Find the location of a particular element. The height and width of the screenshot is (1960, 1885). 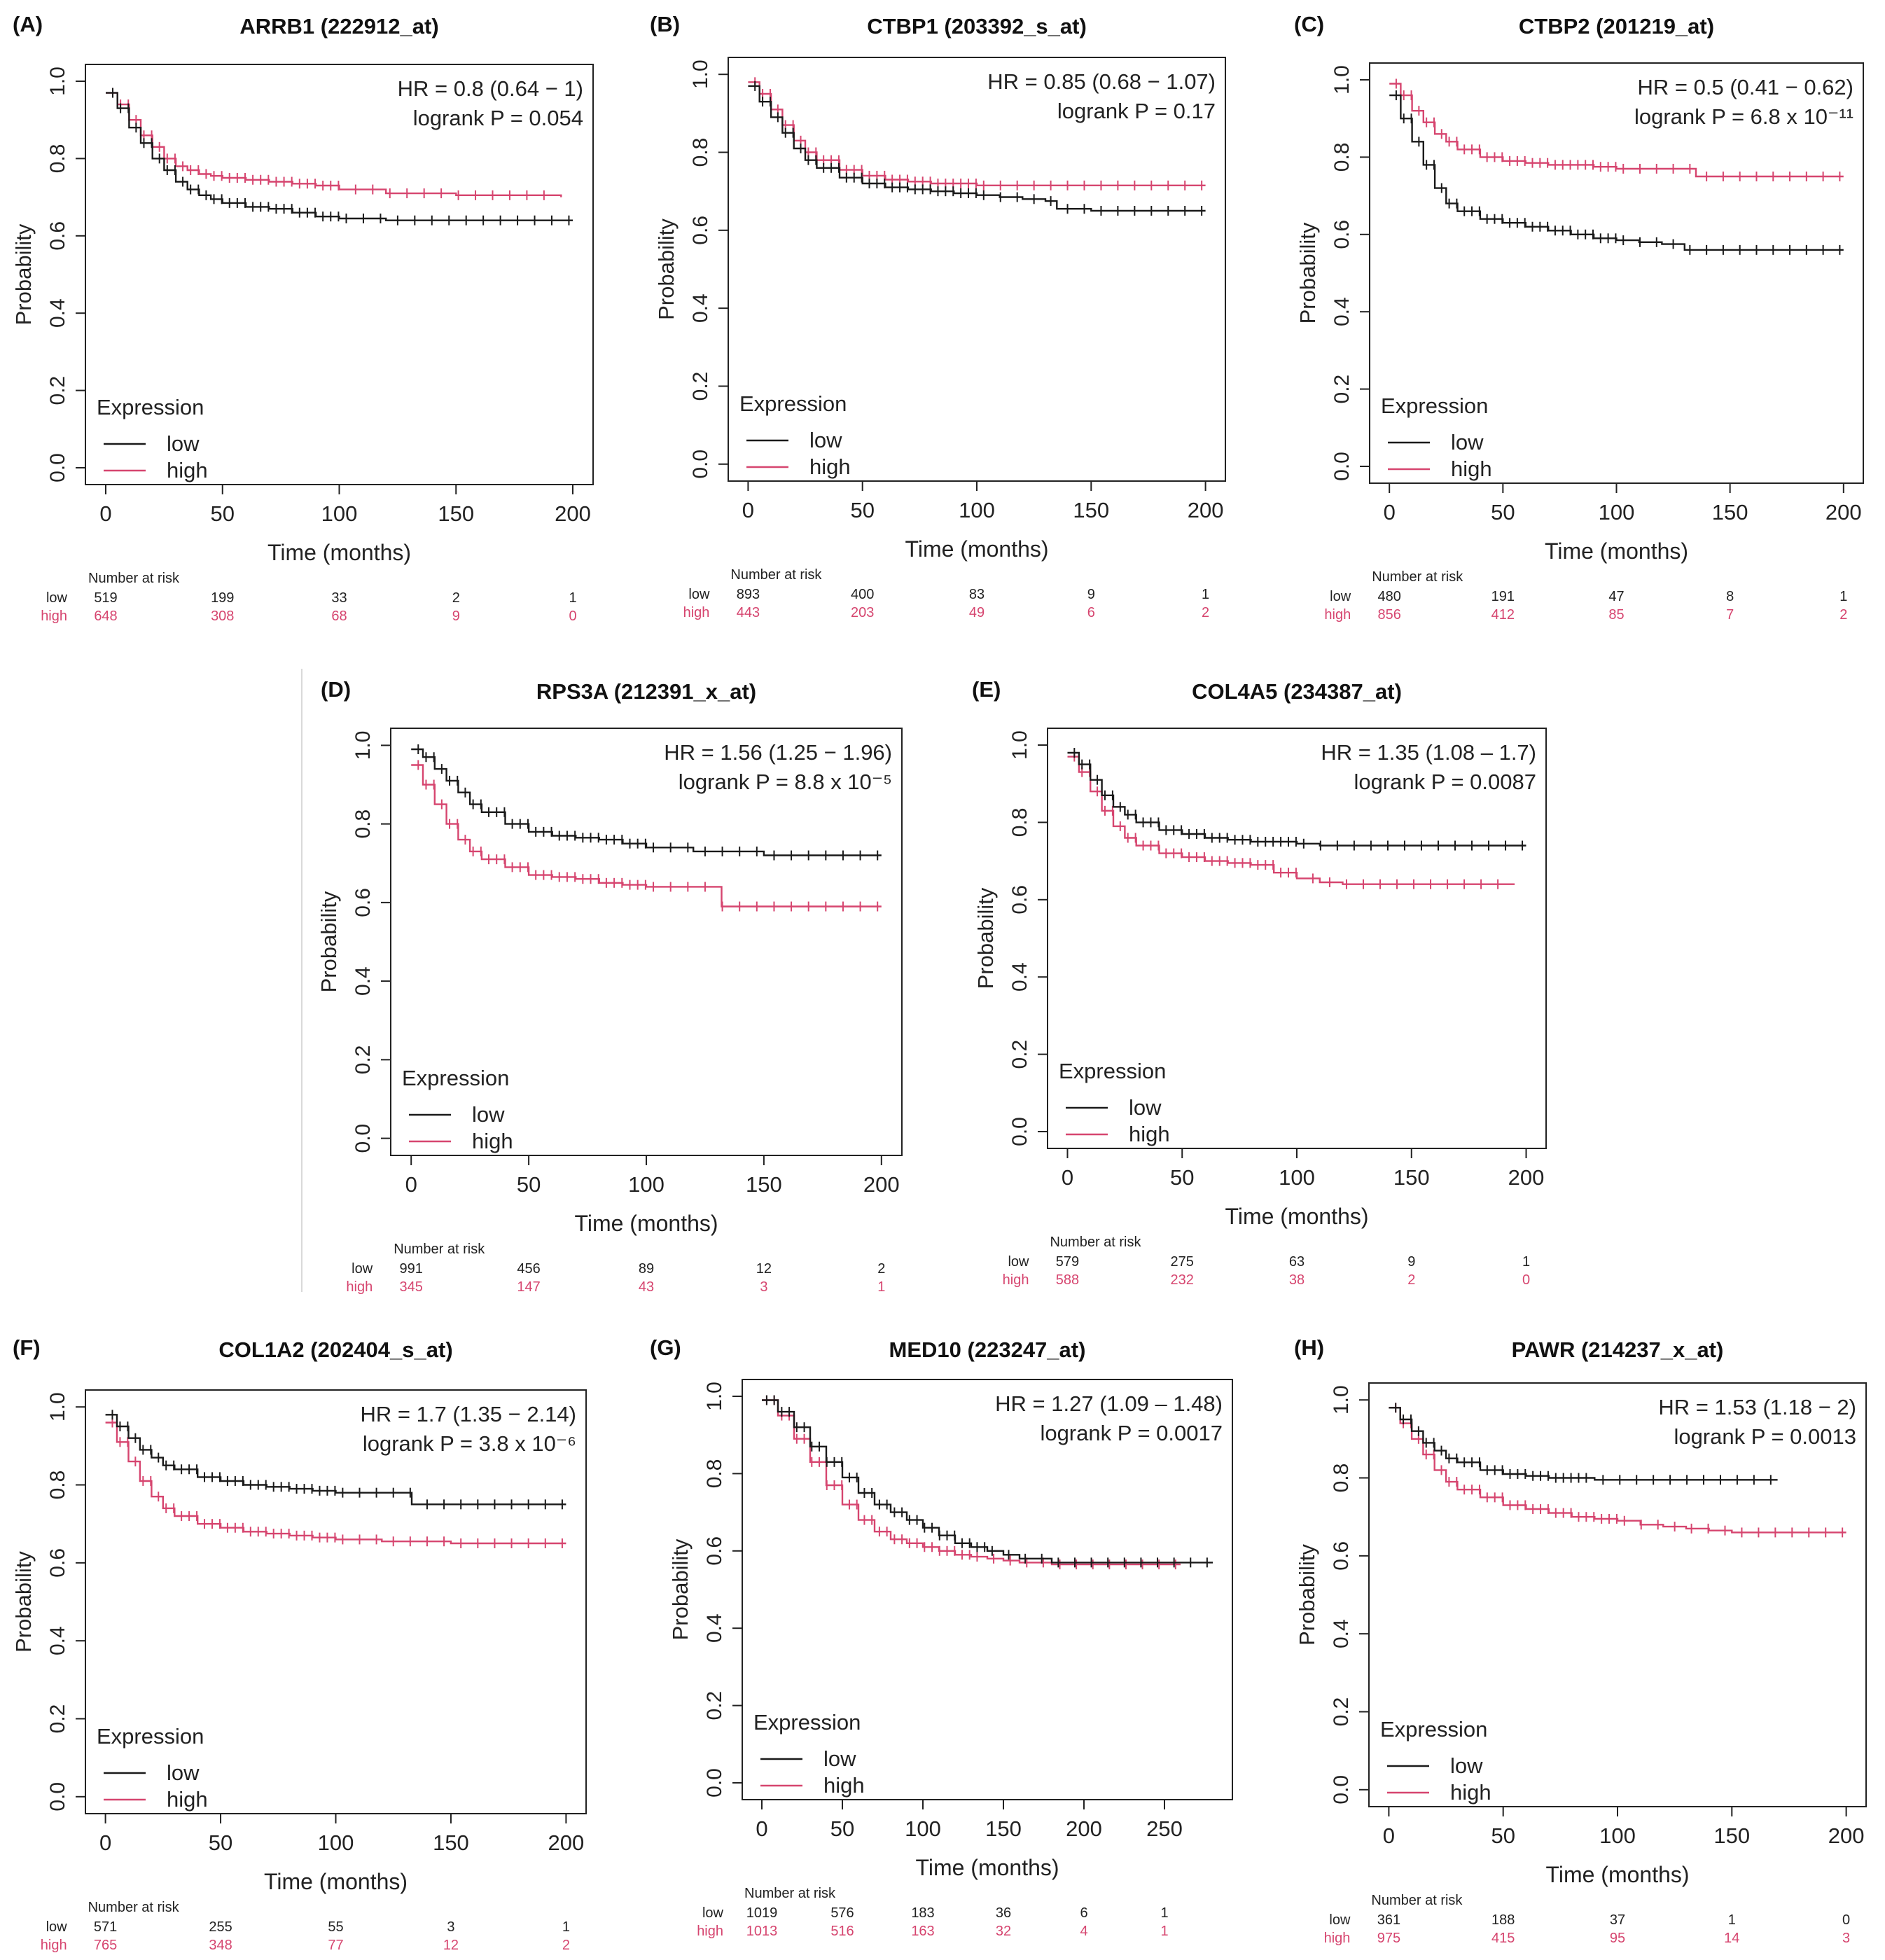

risk-value-low: 37 is located at coordinates (1617, 1920).